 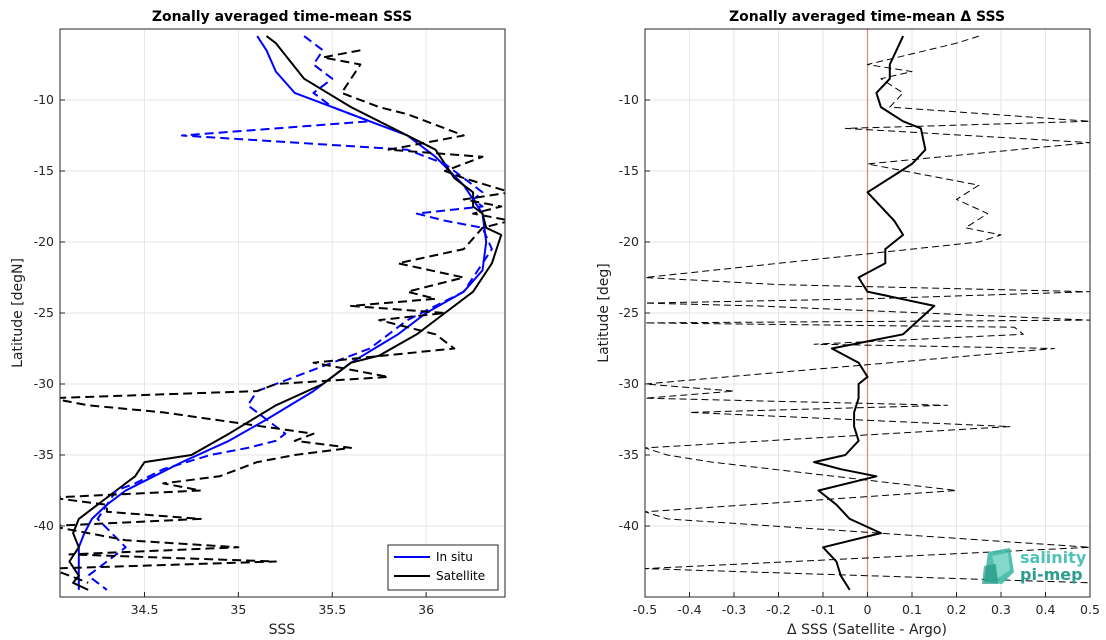 What do you see at coordinates (868, 609) in the screenshot?
I see `delta-xtick-label: 0` at bounding box center [868, 609].